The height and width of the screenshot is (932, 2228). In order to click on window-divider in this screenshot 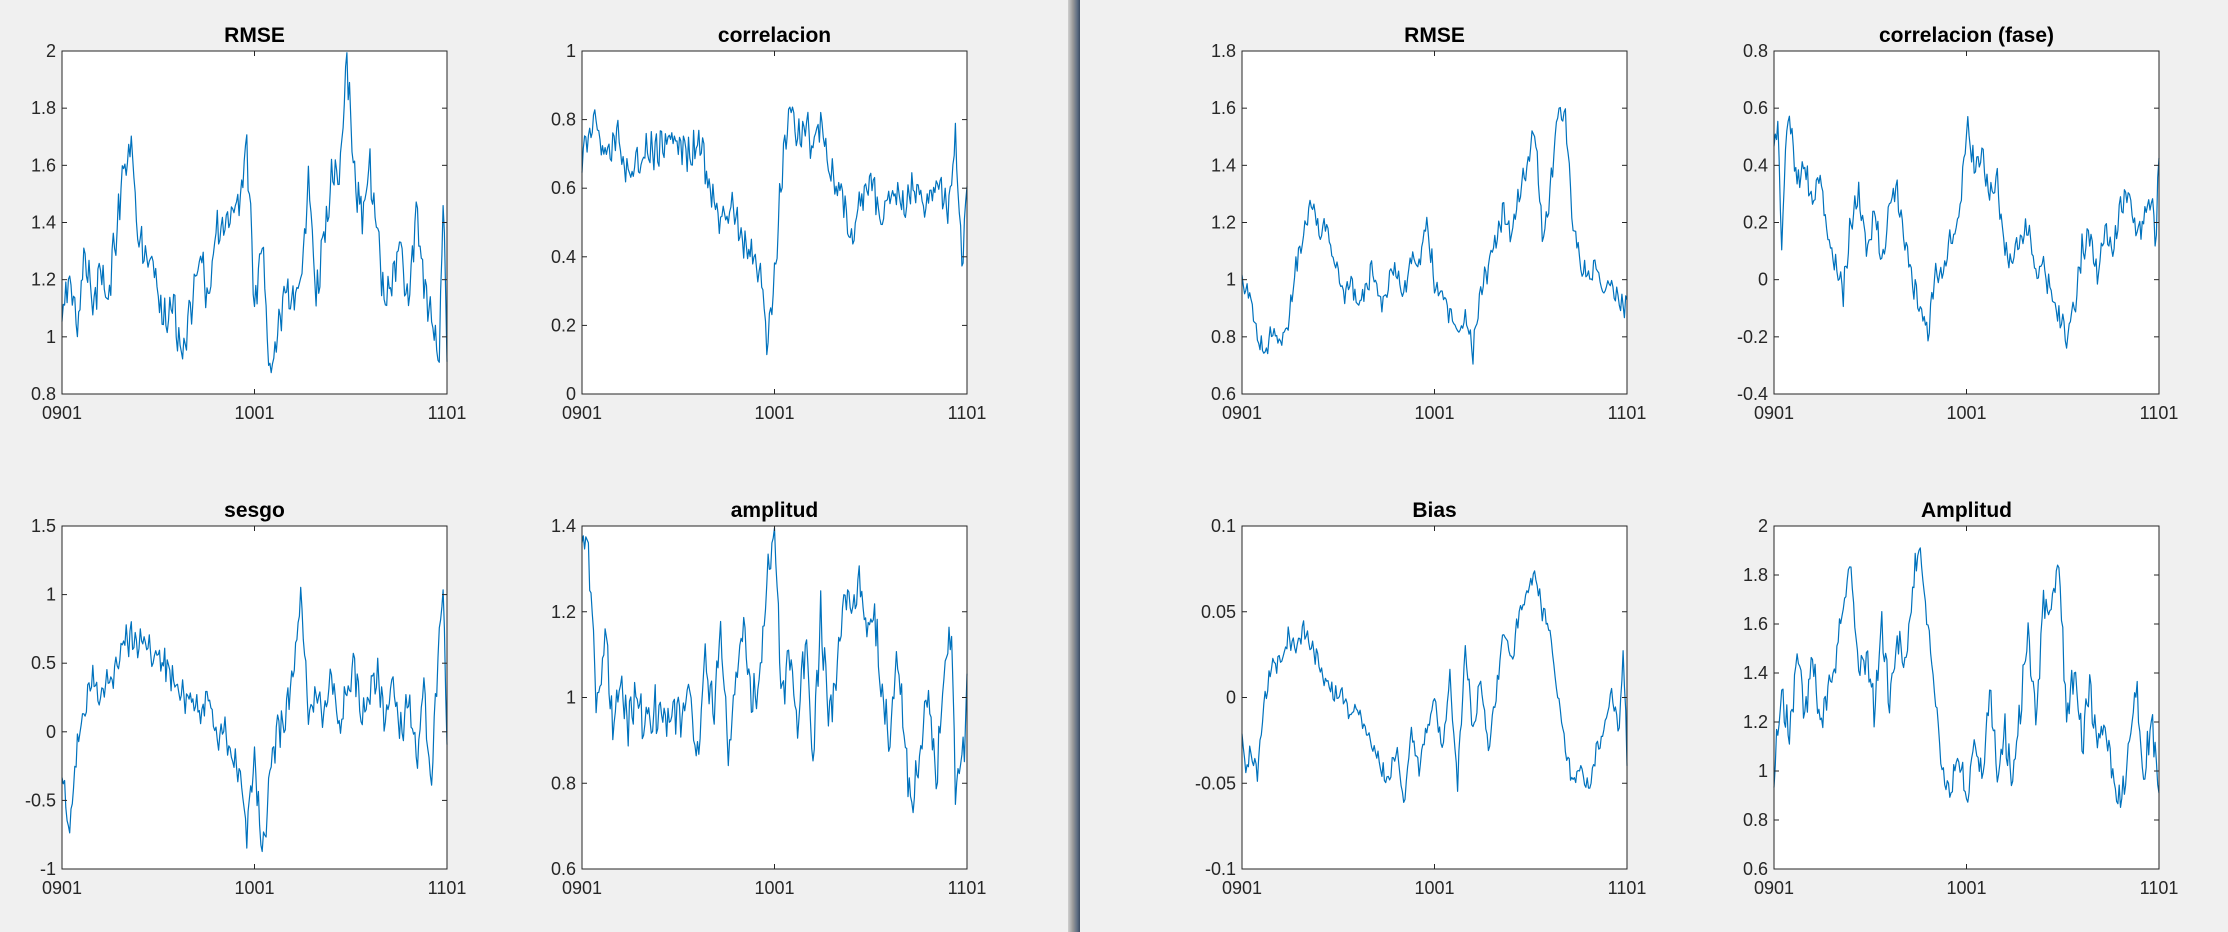, I will do `click(1074, 466)`.